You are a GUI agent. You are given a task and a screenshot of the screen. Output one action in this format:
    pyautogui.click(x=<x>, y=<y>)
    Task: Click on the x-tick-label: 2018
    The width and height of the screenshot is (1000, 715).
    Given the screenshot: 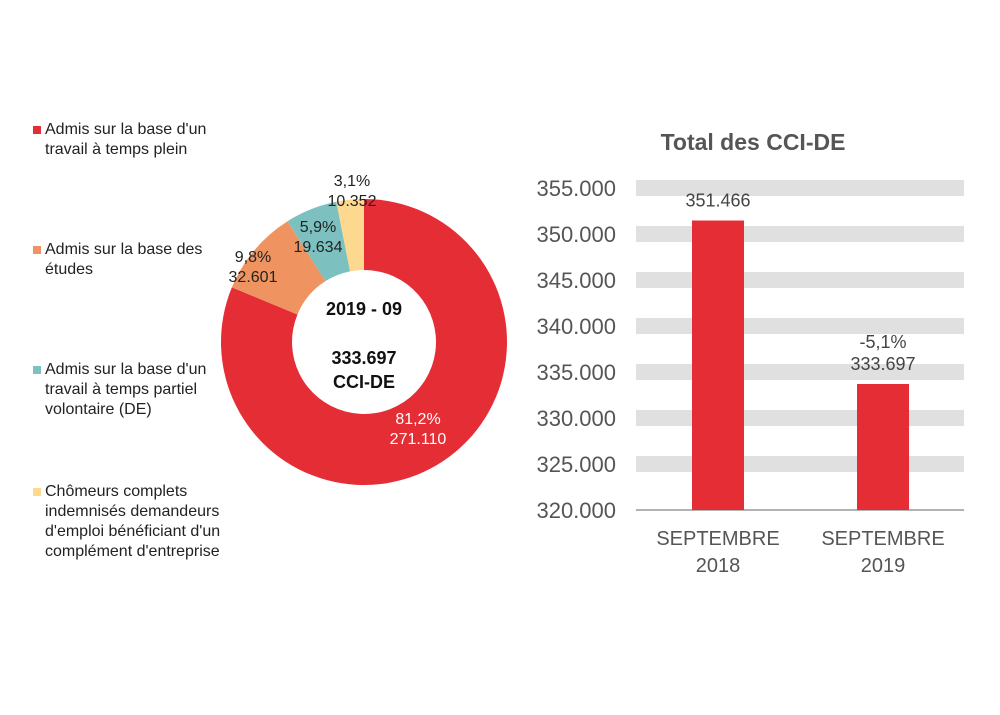 What is the action you would take?
    pyautogui.click(x=718, y=566)
    